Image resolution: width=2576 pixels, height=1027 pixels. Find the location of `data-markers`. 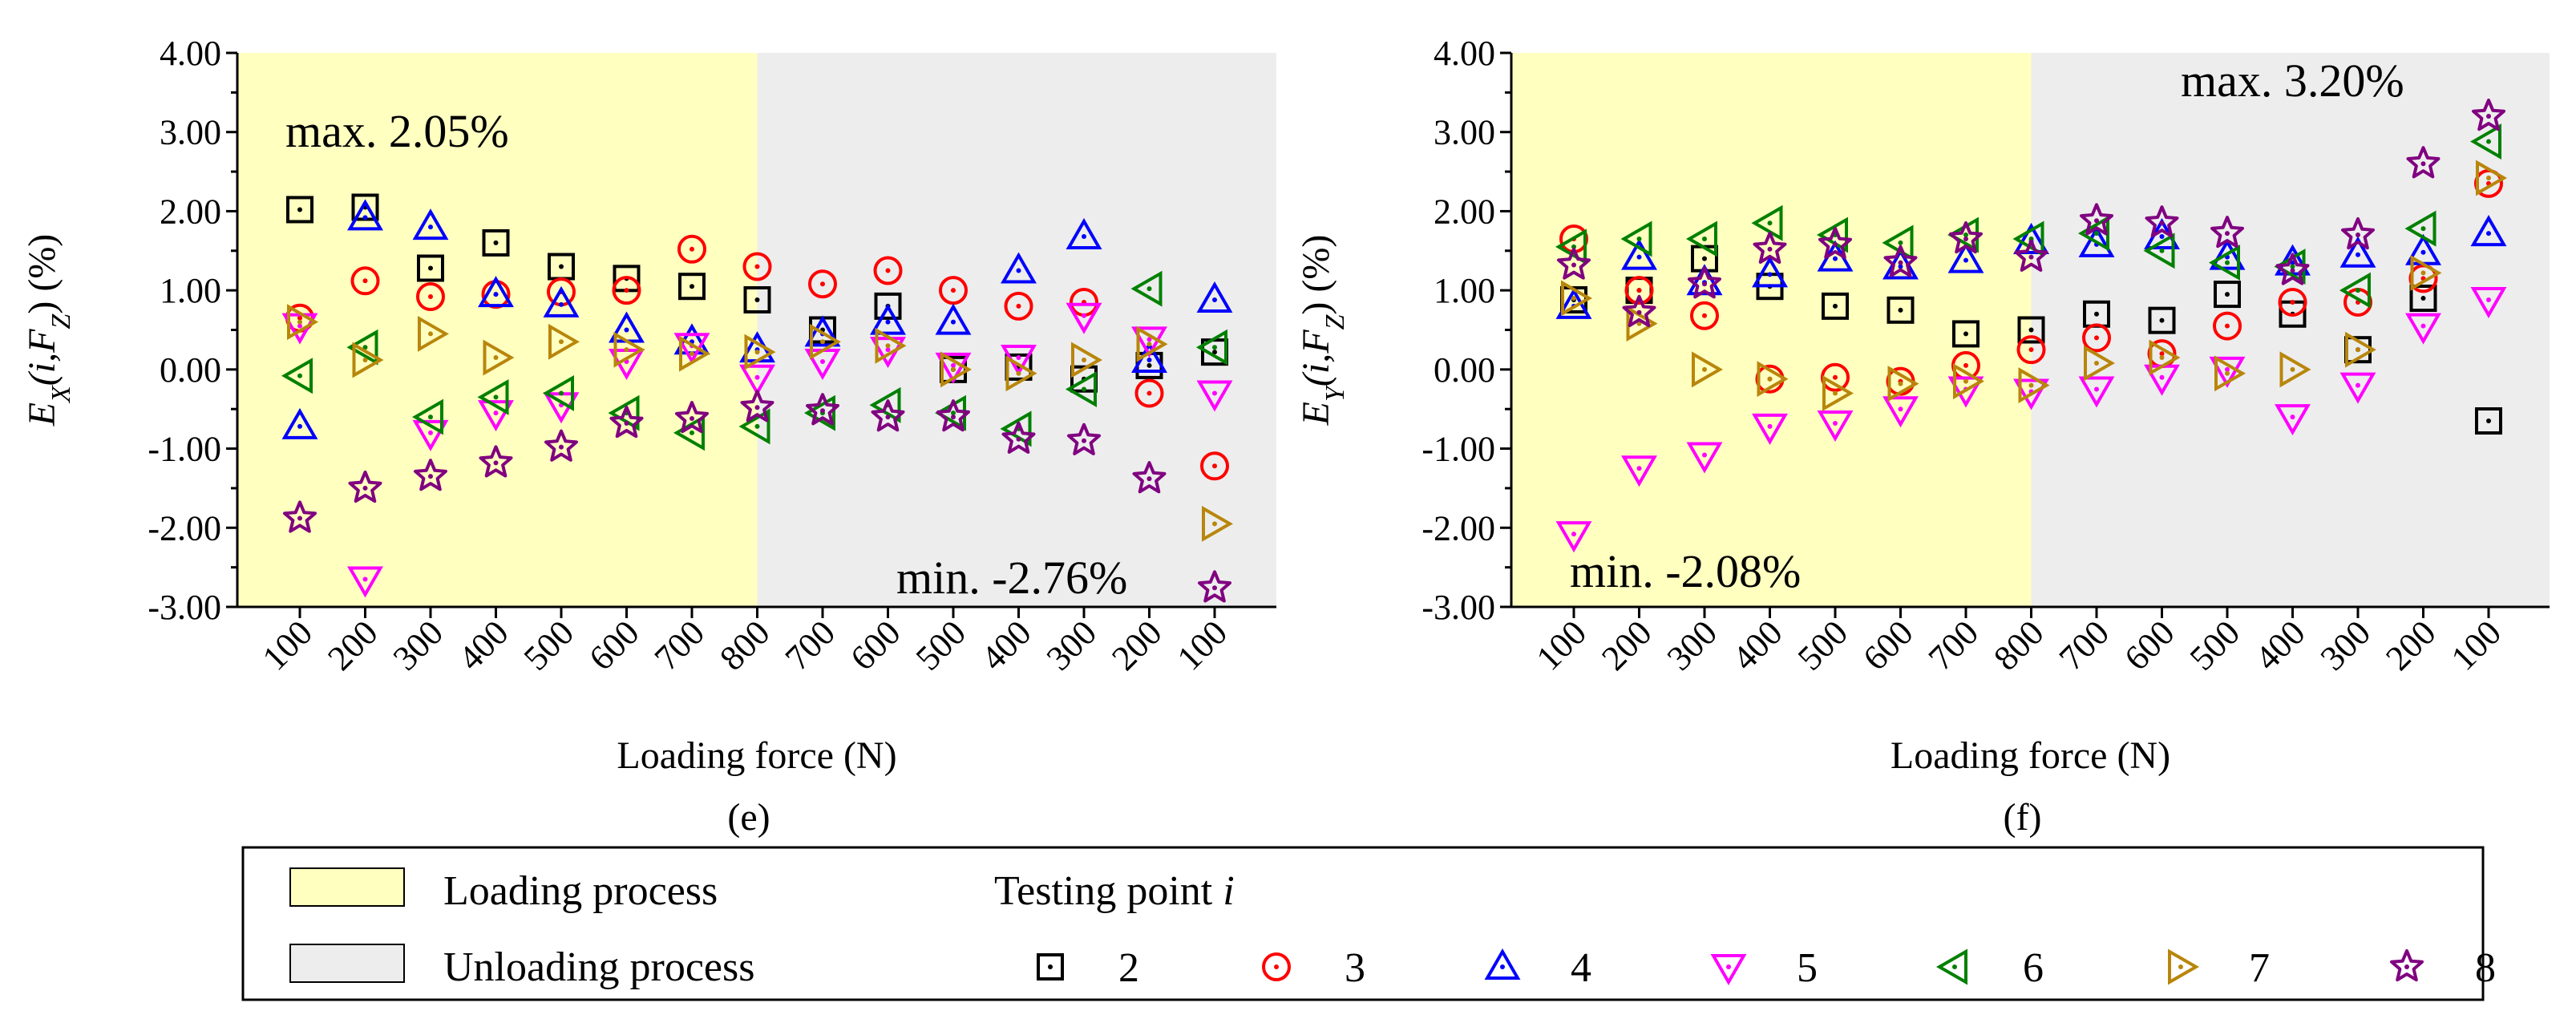

data-markers is located at coordinates (757, 398).